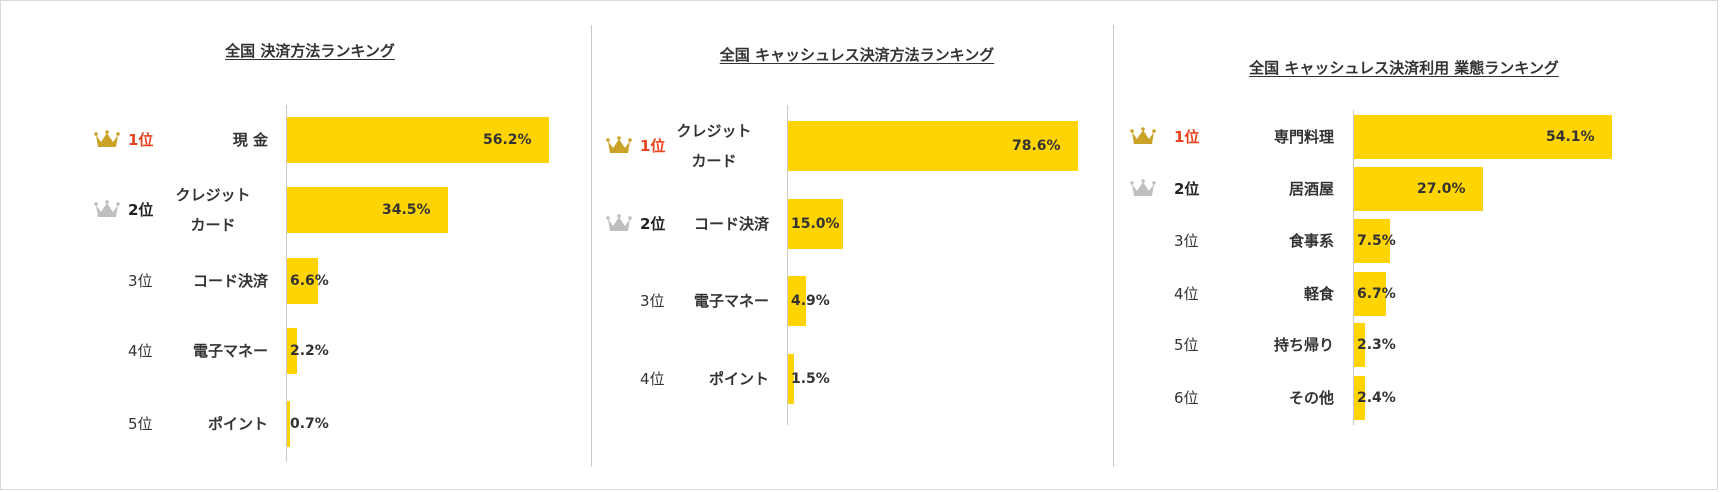 This screenshot has width=1720, height=492. I want to click on value-label: 2.4%, so click(1376, 398).